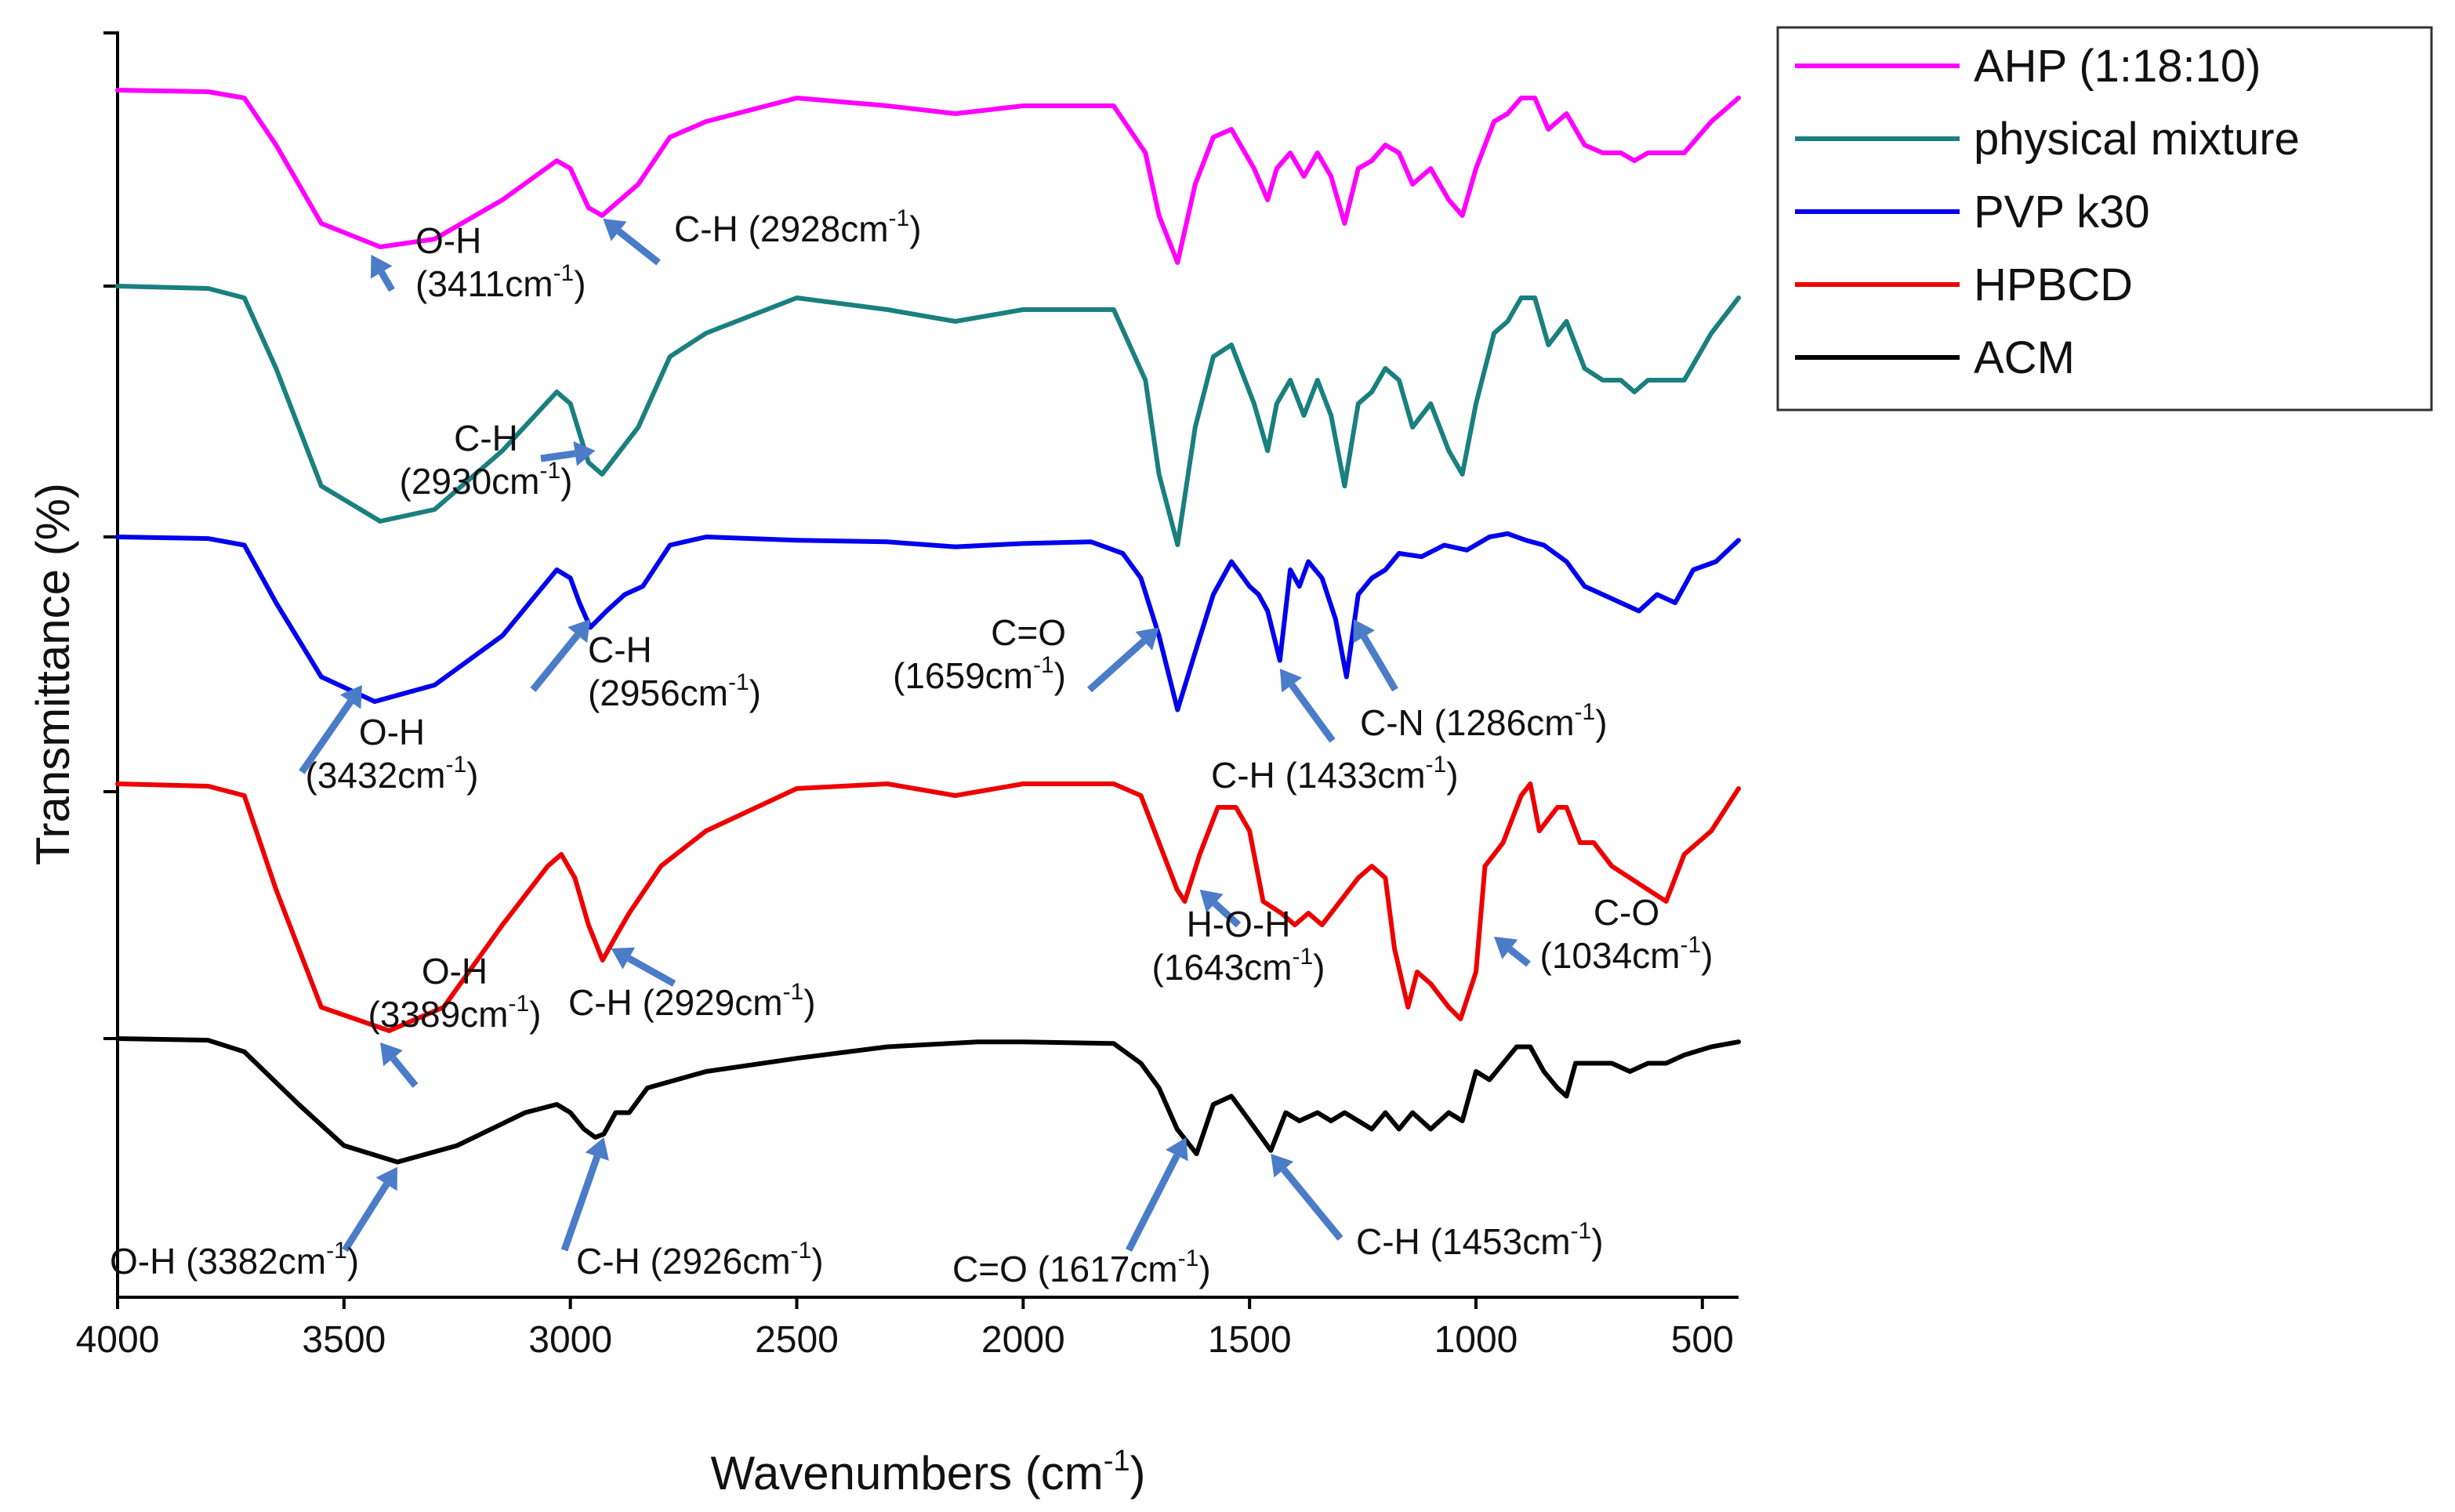 The width and height of the screenshot is (2455, 1512). I want to click on legend-label-1: physical mixture, so click(2137, 139).